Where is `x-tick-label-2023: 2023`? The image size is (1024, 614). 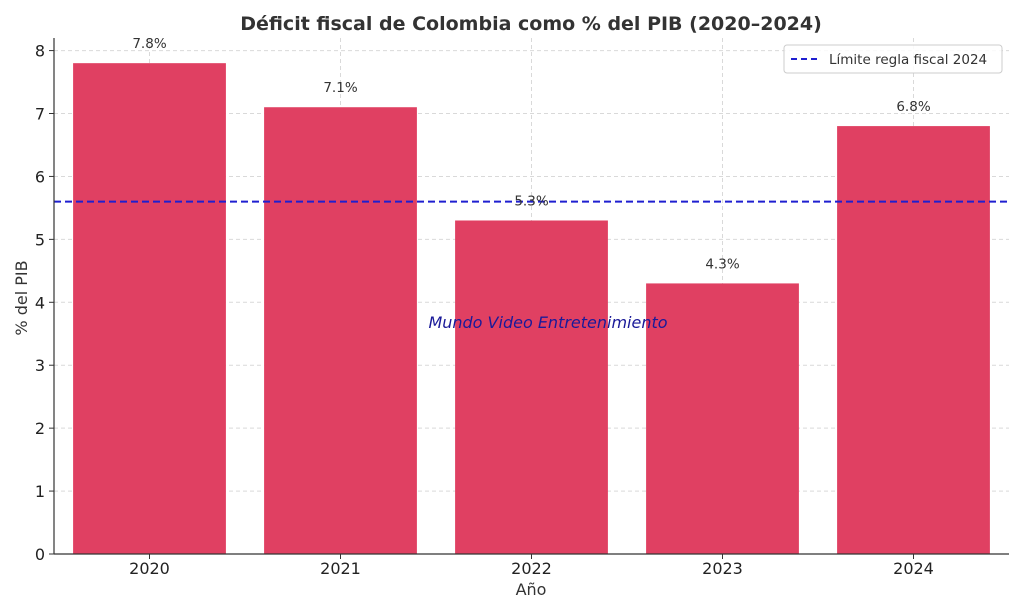 x-tick-label-2023: 2023 is located at coordinates (722, 568).